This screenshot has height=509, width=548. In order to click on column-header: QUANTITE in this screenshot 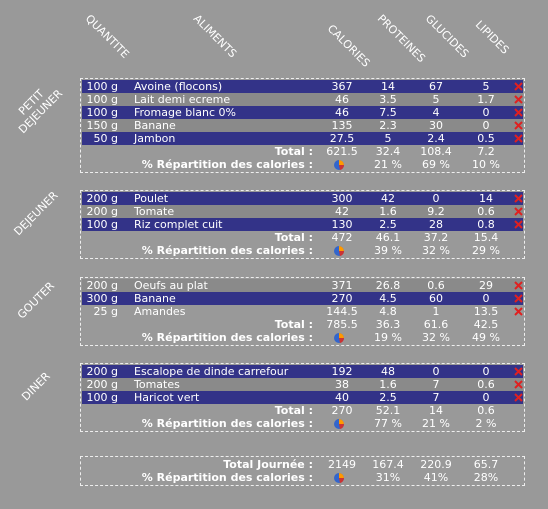, I will do `click(107, 36)`.